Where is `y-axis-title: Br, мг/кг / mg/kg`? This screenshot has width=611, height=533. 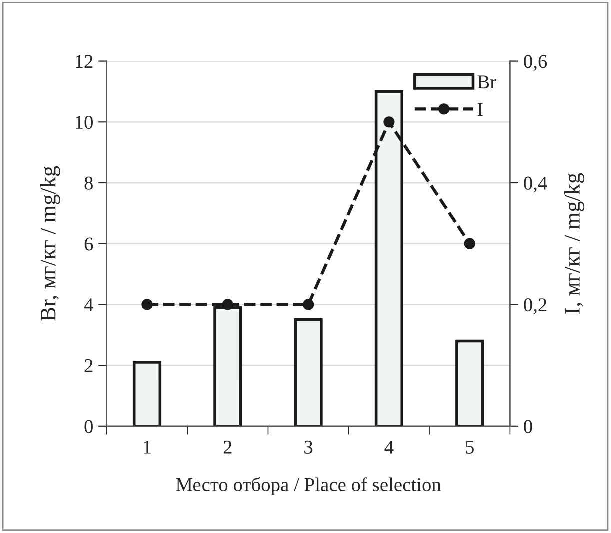
y-axis-title: Br, мг/кг / mg/kg is located at coordinates (50, 244).